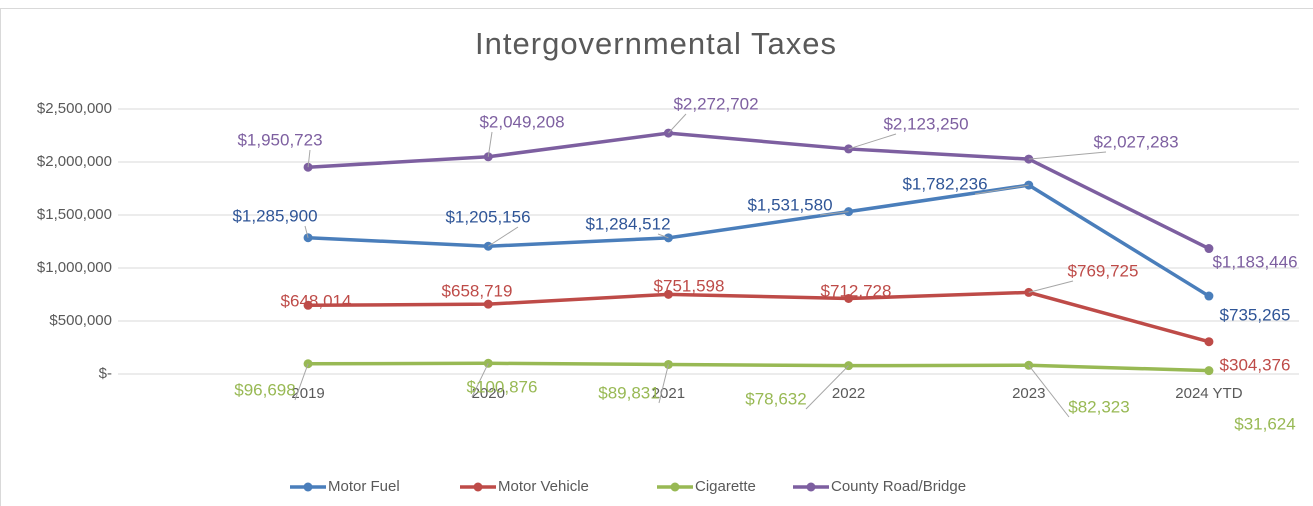 This screenshot has width=1313, height=506. Describe the element at coordinates (789, 204) in the screenshot. I see `data-label: $1,531,580` at that location.